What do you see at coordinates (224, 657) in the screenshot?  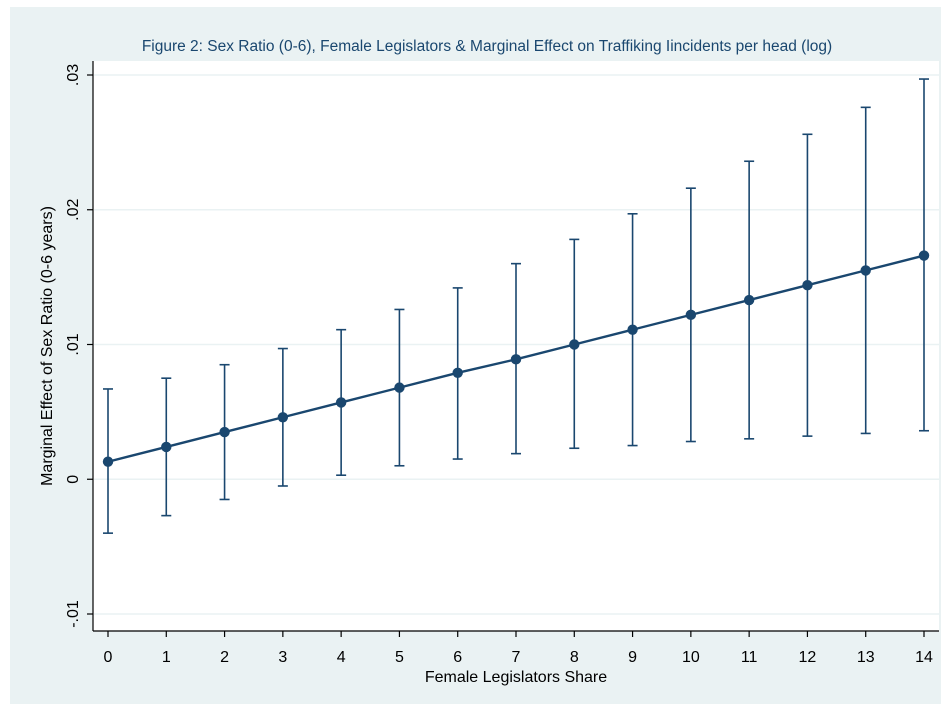 I see `x-tick-label-2: 2` at bounding box center [224, 657].